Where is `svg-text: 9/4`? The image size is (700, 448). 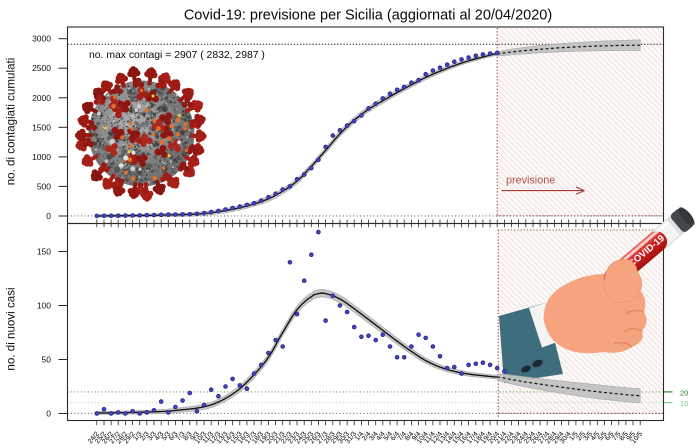
svg-text: 9/4 is located at coordinates (417, 436).